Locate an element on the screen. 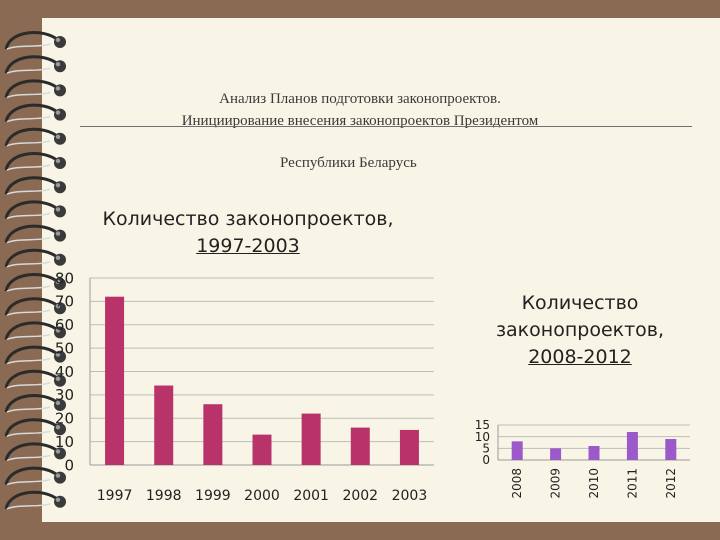 Image resolution: width=720 pixels, height=540 pixels. x-tick-label: 2011 is located at coordinates (632, 483).